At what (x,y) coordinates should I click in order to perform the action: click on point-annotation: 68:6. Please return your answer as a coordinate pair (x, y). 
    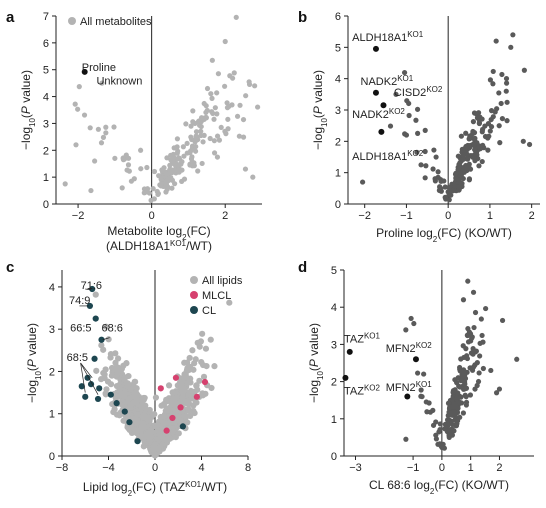
    Looking at the image, I should click on (112, 328).